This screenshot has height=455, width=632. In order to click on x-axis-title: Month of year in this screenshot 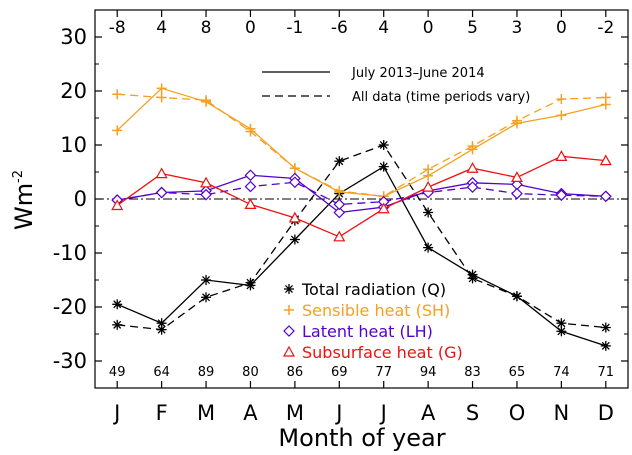, I will do `click(361, 438)`.